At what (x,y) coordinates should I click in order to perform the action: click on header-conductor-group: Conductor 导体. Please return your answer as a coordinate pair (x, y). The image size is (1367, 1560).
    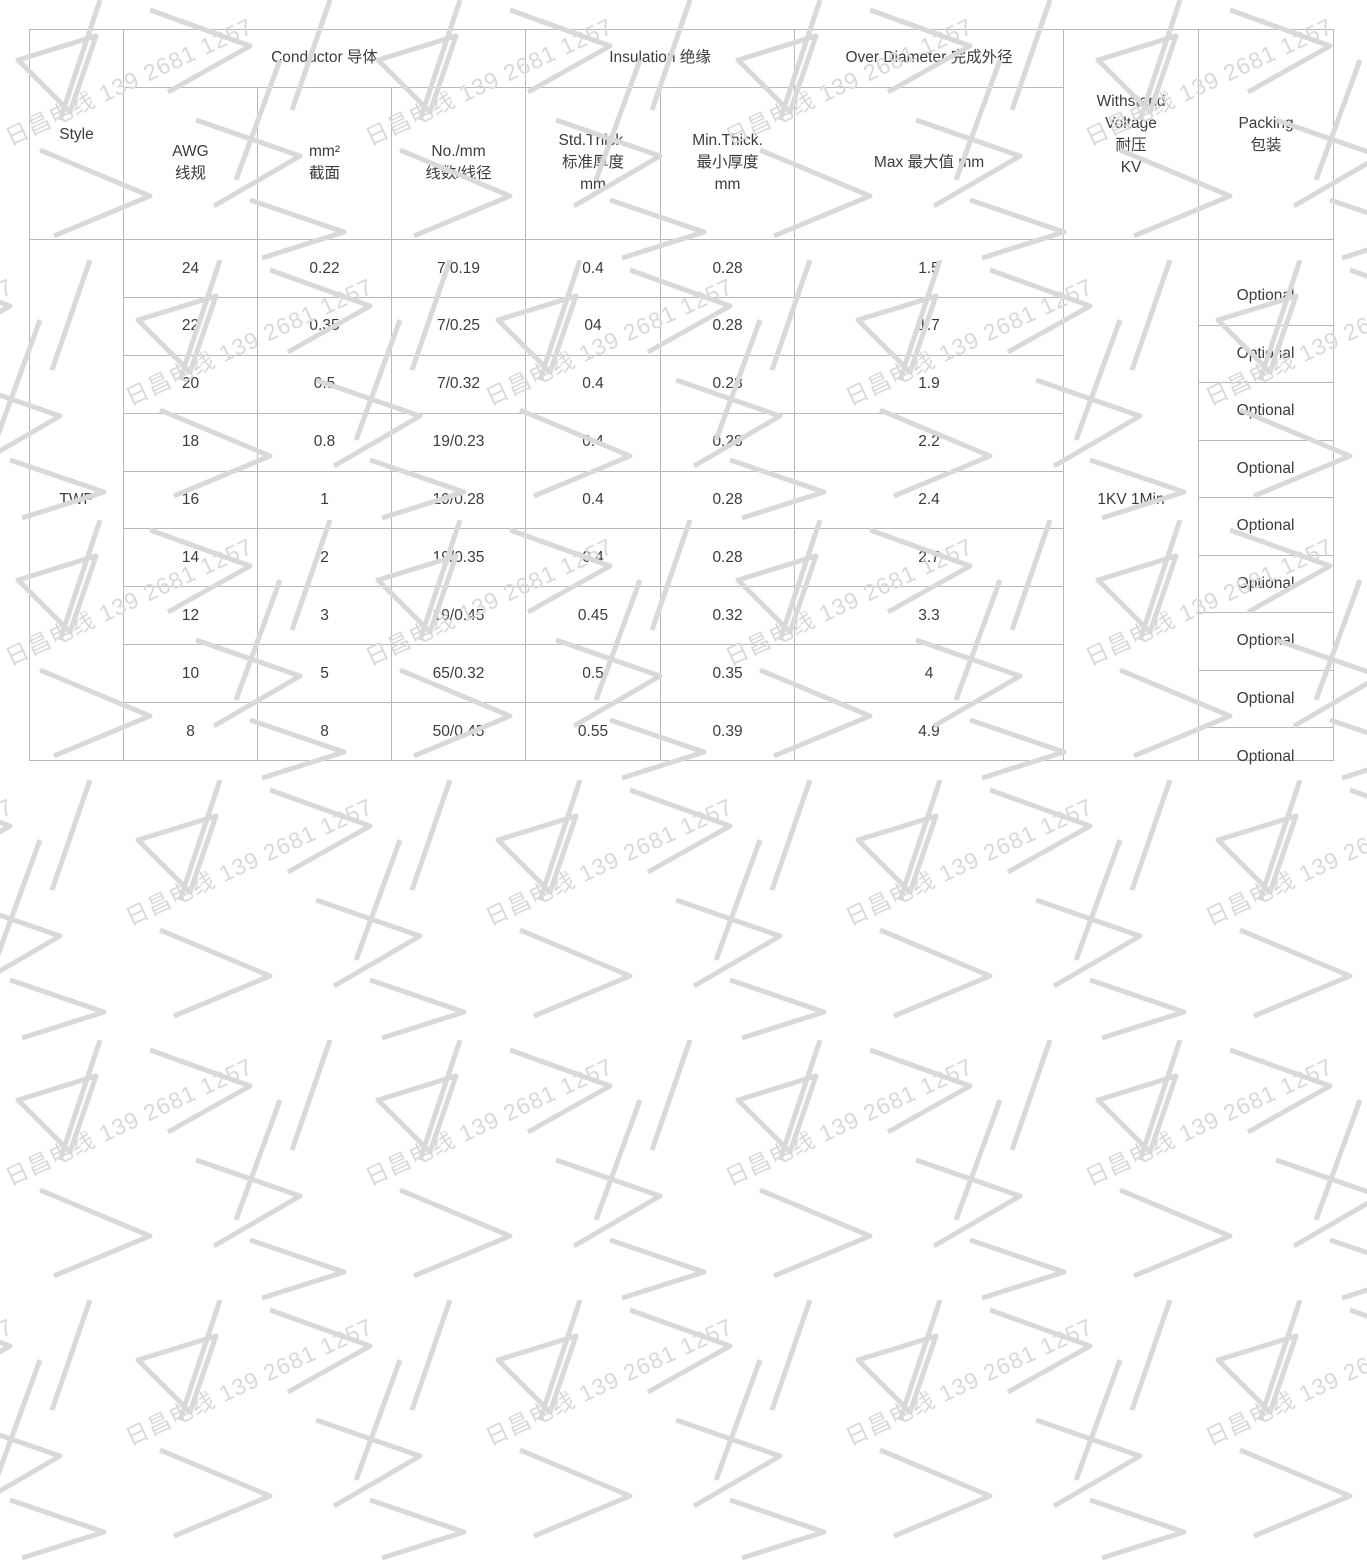
    Looking at the image, I should click on (324, 58).